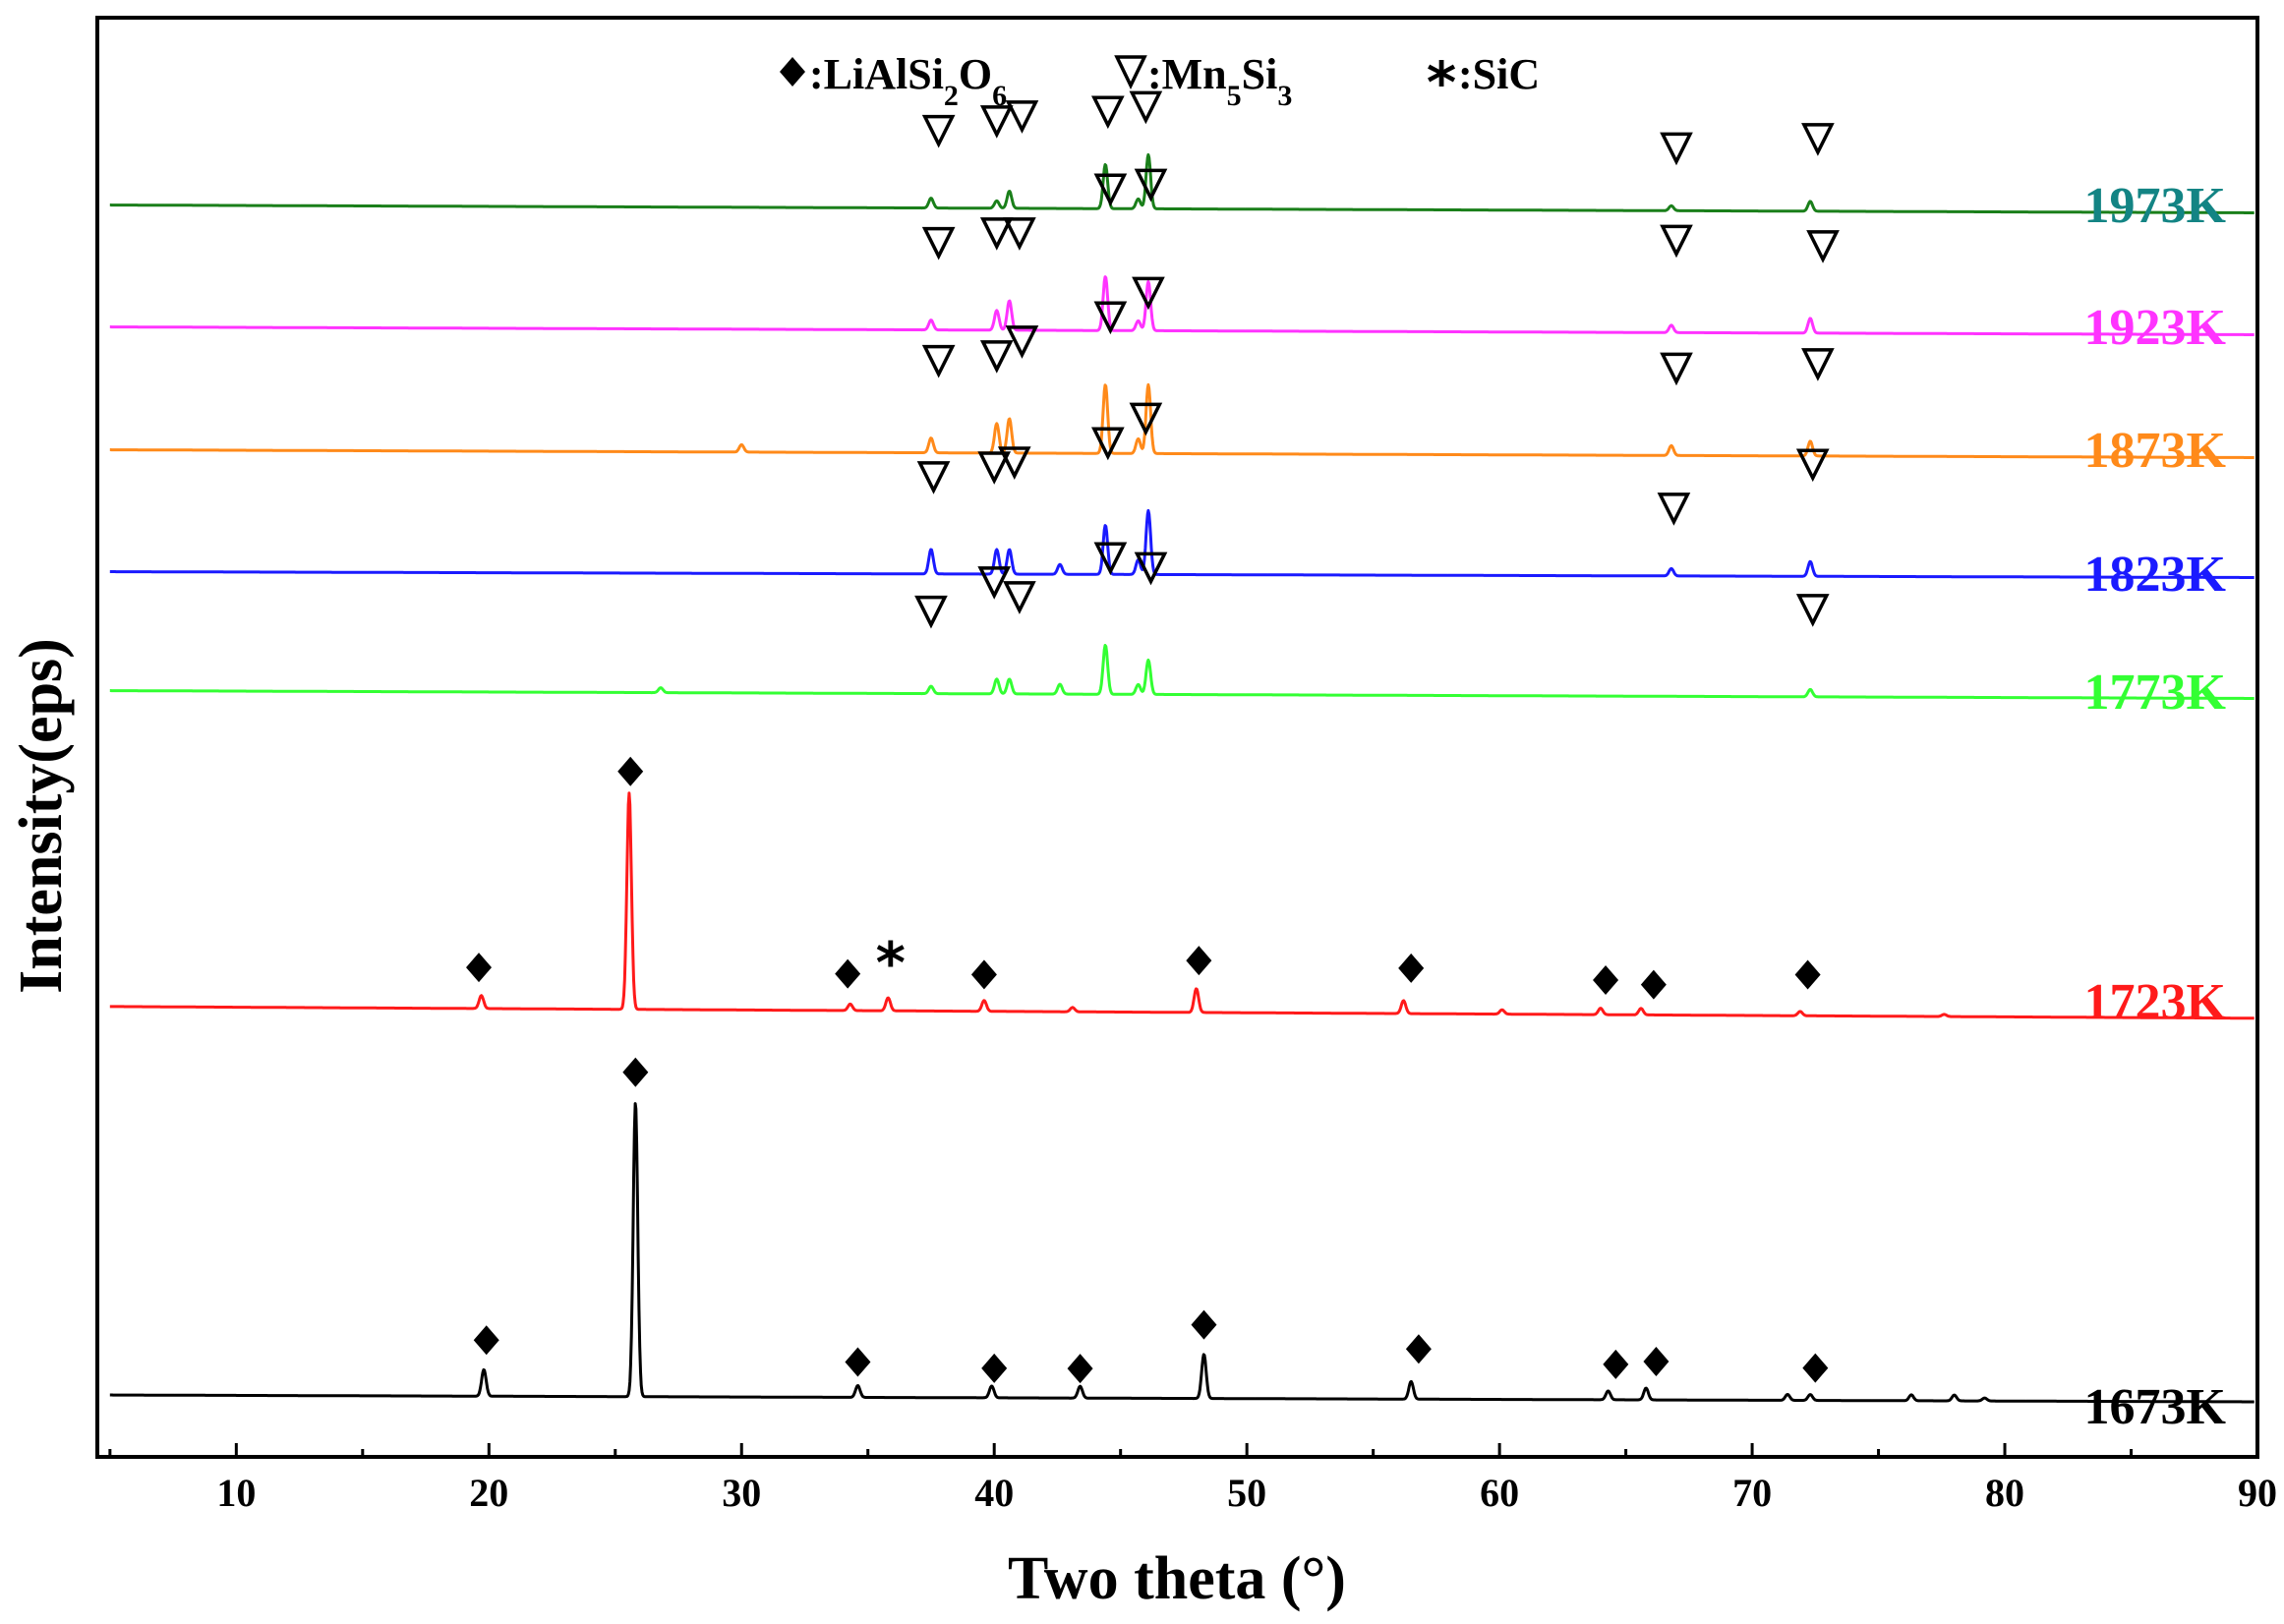  Describe the element at coordinates (1246, 1493) in the screenshot. I see `x-tick-label-50: 50` at that location.